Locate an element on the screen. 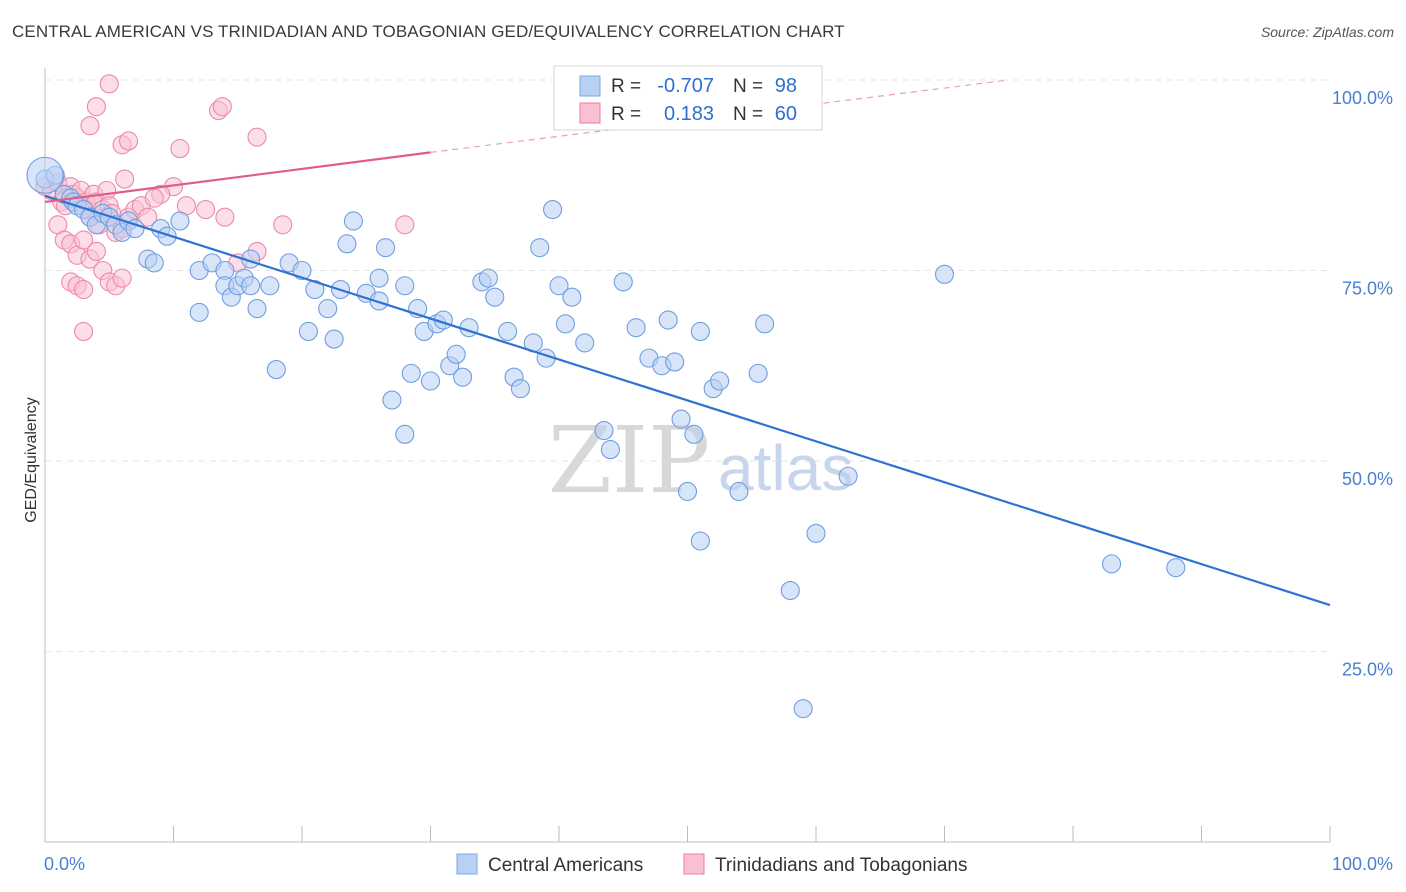  y-tick-labels: 100.0% 75.0% 50.0% 25.0% is located at coordinates (1362, 384).